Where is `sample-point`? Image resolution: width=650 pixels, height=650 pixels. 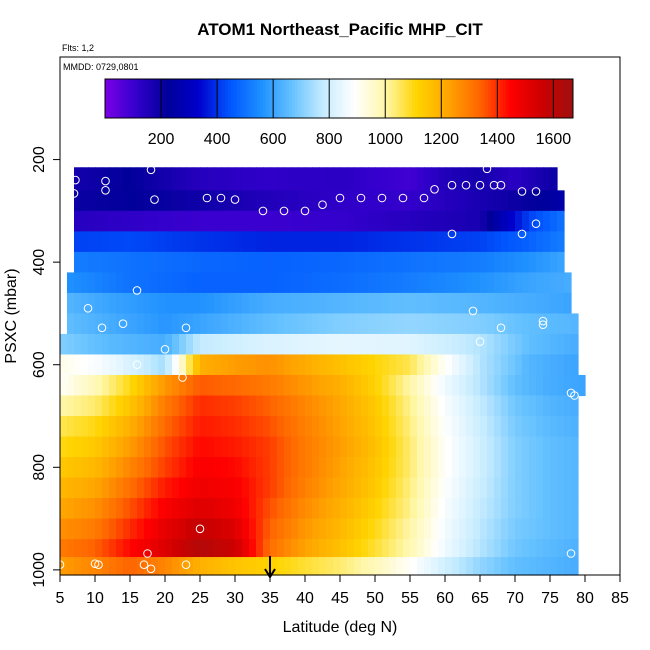
sample-point is located at coordinates (322, 204).